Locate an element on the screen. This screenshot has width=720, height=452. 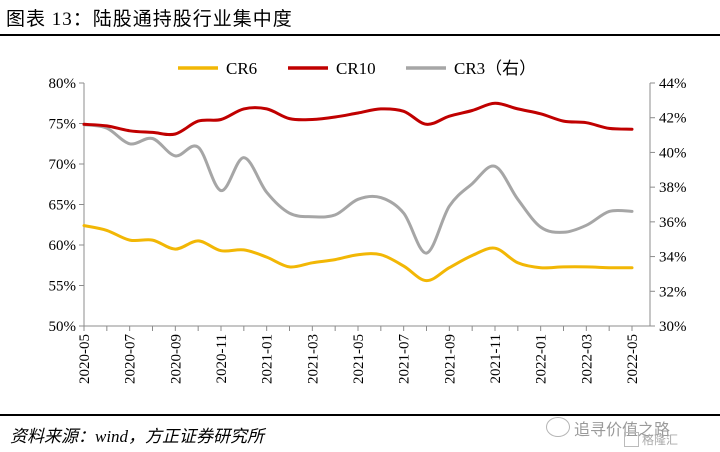
y-left-tick-label: 65% is located at coordinates (63, 206).